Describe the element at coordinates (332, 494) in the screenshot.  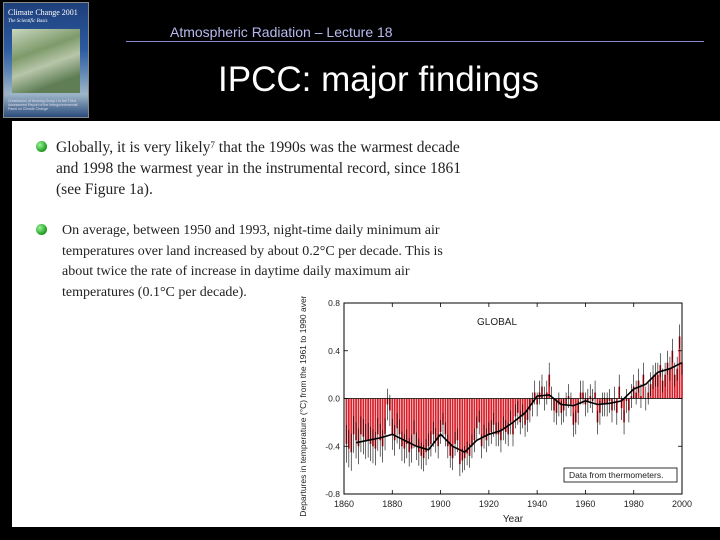
I see `y-tick-label: -0.8` at that location.